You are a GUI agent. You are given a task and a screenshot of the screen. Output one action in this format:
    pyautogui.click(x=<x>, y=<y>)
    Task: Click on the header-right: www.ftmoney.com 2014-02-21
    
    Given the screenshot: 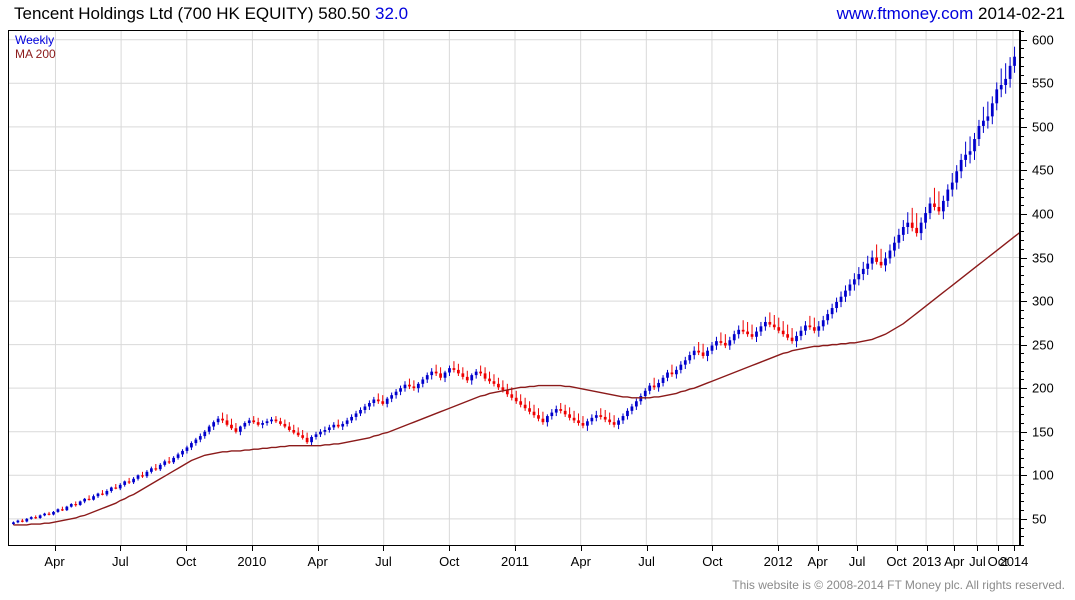 What is the action you would take?
    pyautogui.click(x=951, y=14)
    